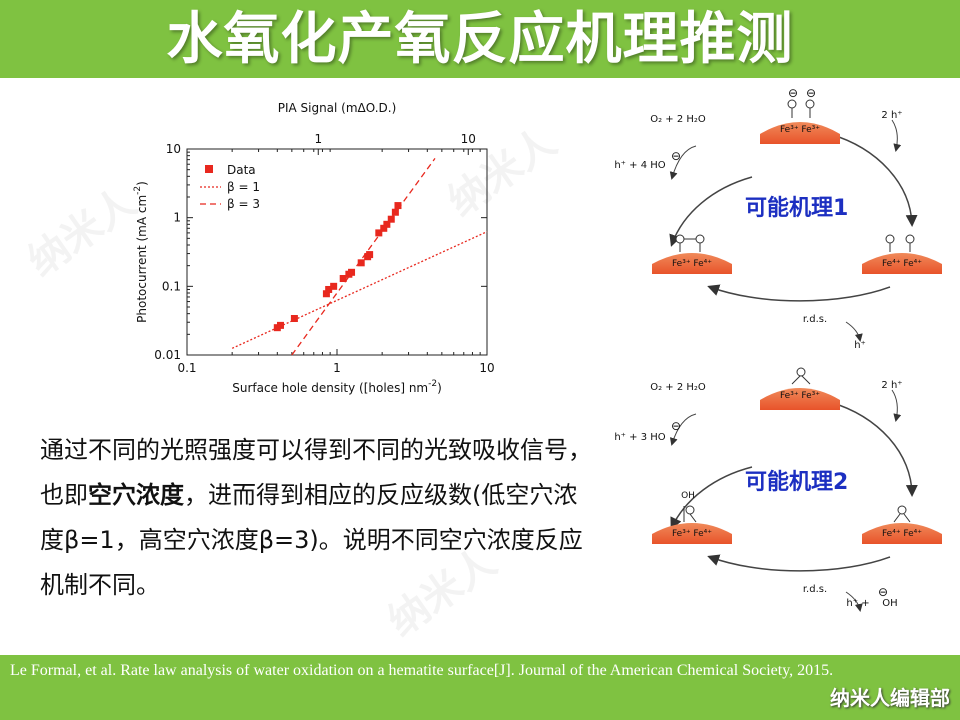  I want to click on mechanism2-right-slab-label: Fe⁴⁺ Fe⁴⁺, so click(902, 534).